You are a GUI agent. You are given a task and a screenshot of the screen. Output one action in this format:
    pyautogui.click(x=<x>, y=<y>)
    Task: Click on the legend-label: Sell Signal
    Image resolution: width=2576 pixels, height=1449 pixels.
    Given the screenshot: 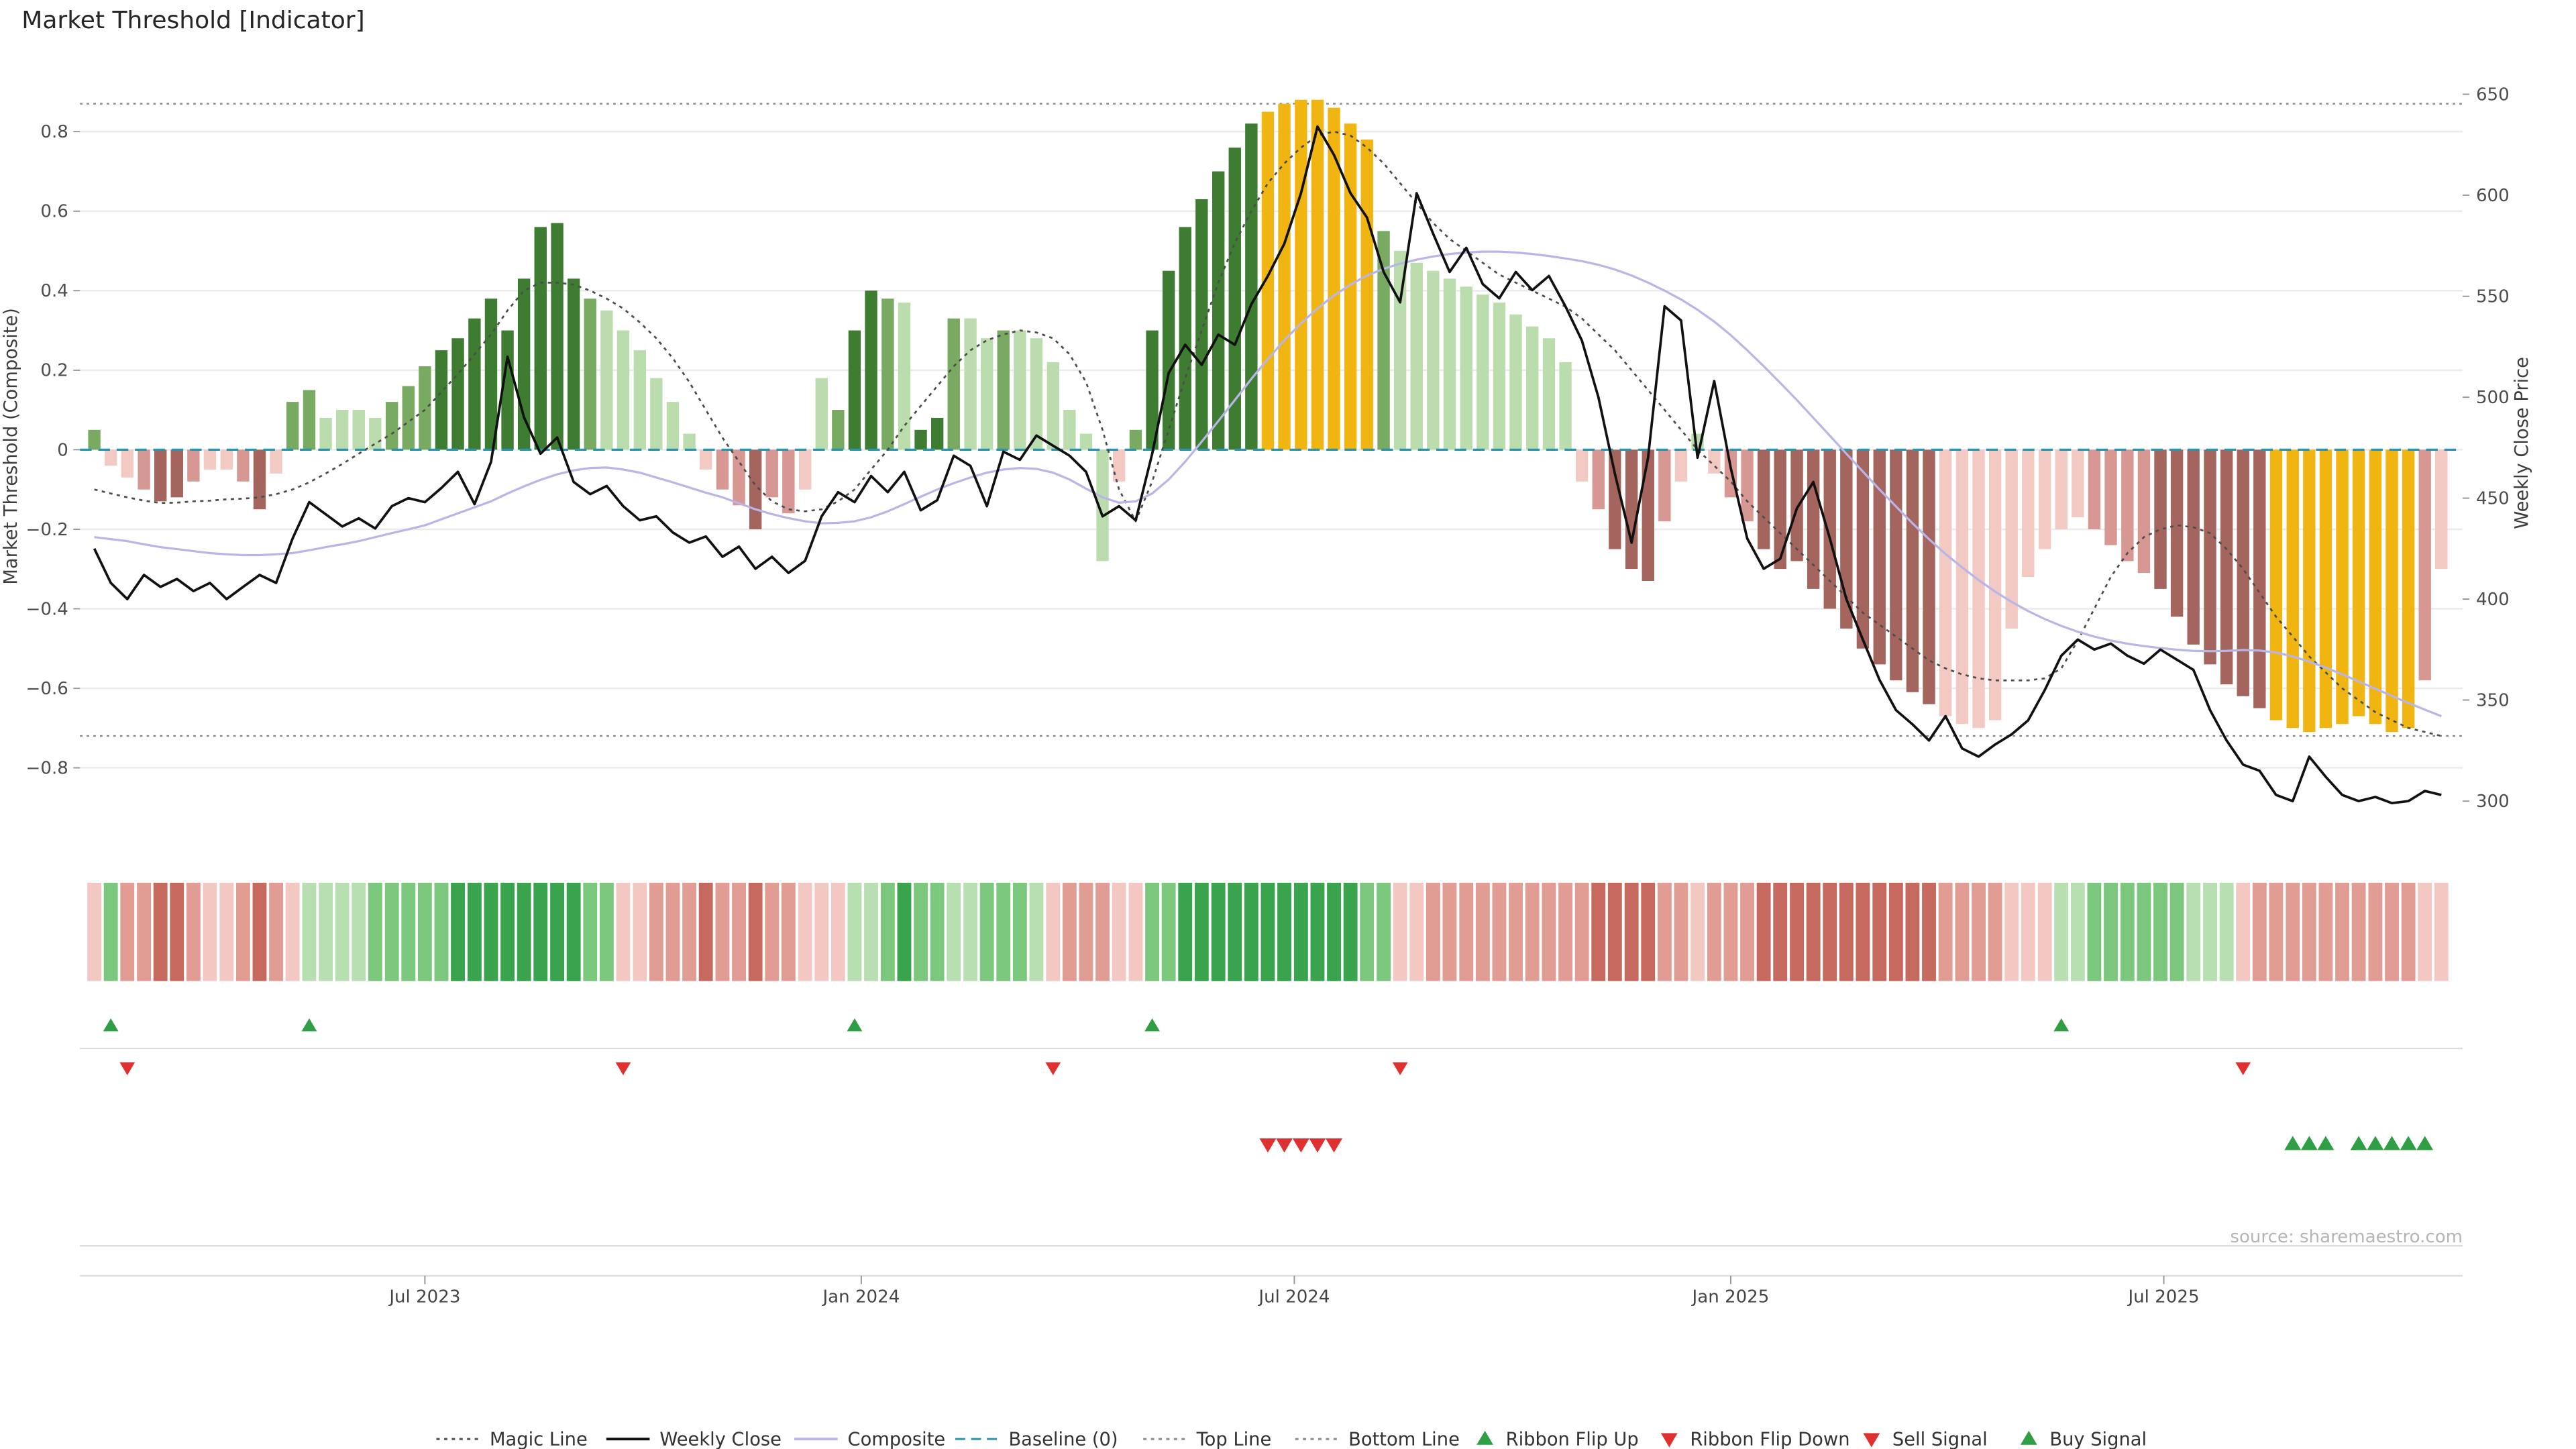 What is the action you would take?
    pyautogui.click(x=1940, y=1439)
    